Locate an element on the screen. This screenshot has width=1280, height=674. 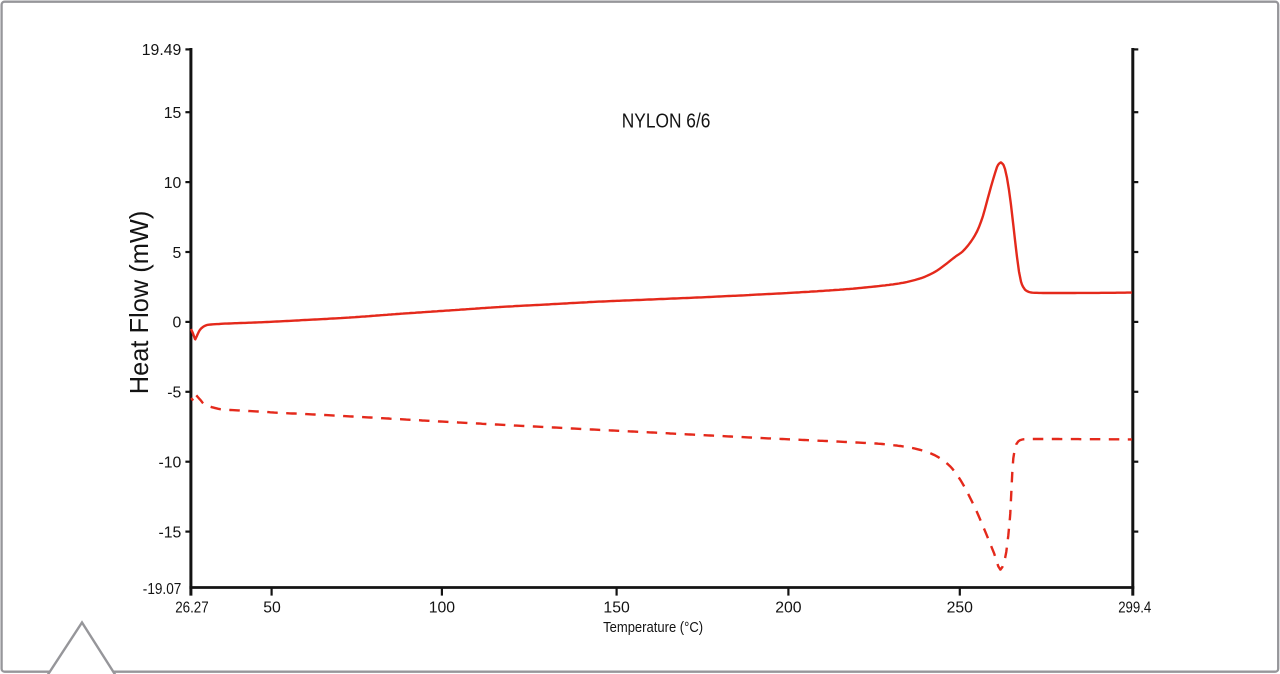
svg-text: 0 is located at coordinates (177, 323).